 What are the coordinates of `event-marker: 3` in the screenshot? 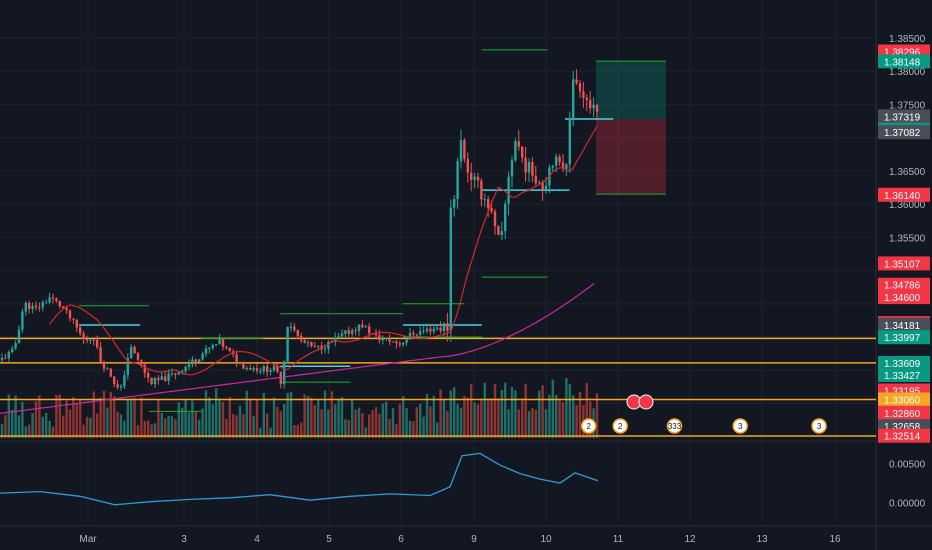 It's located at (740, 426).